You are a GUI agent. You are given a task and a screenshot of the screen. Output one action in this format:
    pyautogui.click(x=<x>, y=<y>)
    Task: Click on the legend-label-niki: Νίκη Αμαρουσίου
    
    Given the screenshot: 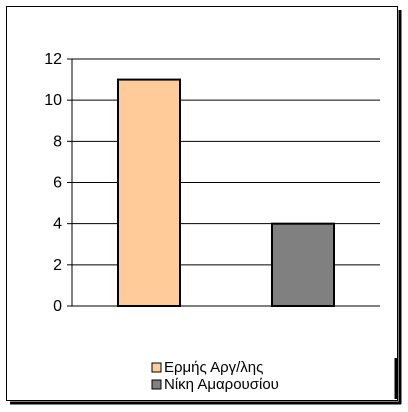 What is the action you would take?
    pyautogui.click(x=221, y=384)
    